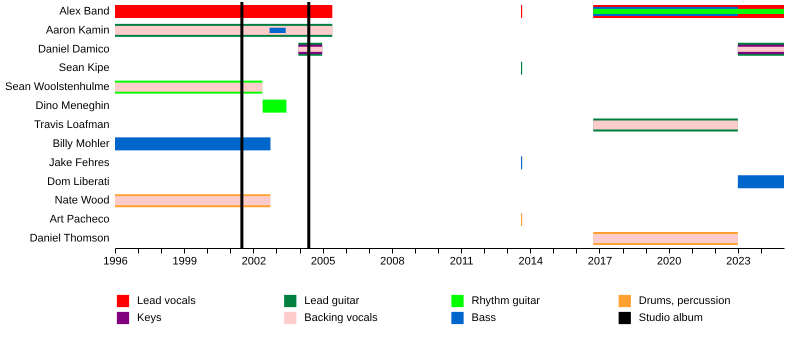 The image size is (800, 340). I want to click on y-tick-label: Billy Mohler, so click(81, 144).